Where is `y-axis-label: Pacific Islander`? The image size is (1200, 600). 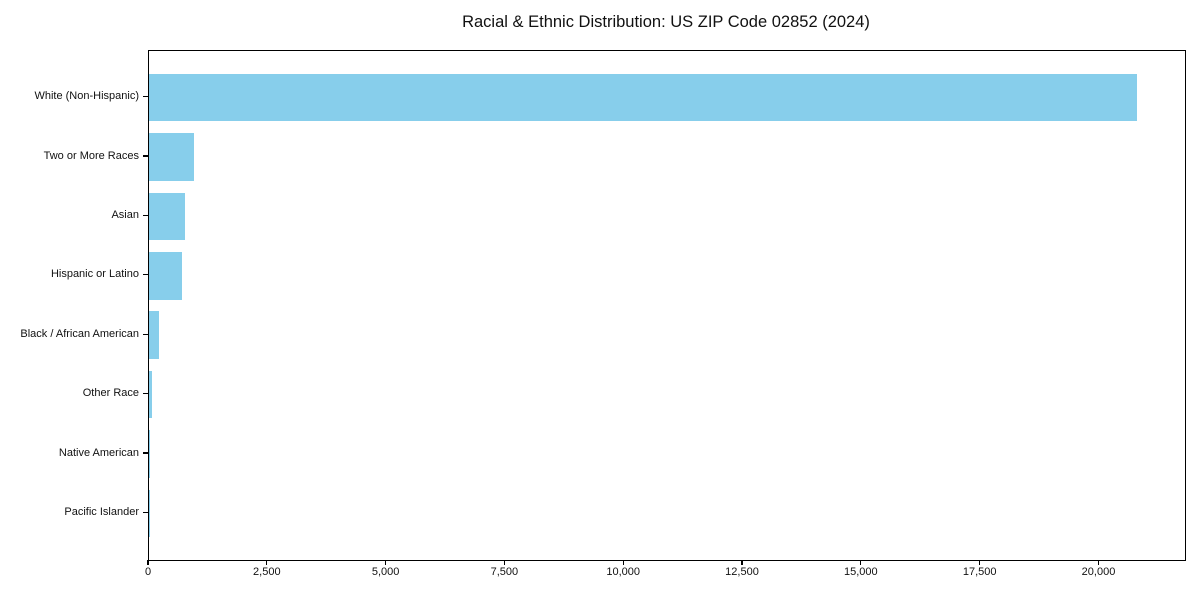
y-axis-label: Pacific Islander is located at coordinates (101, 511).